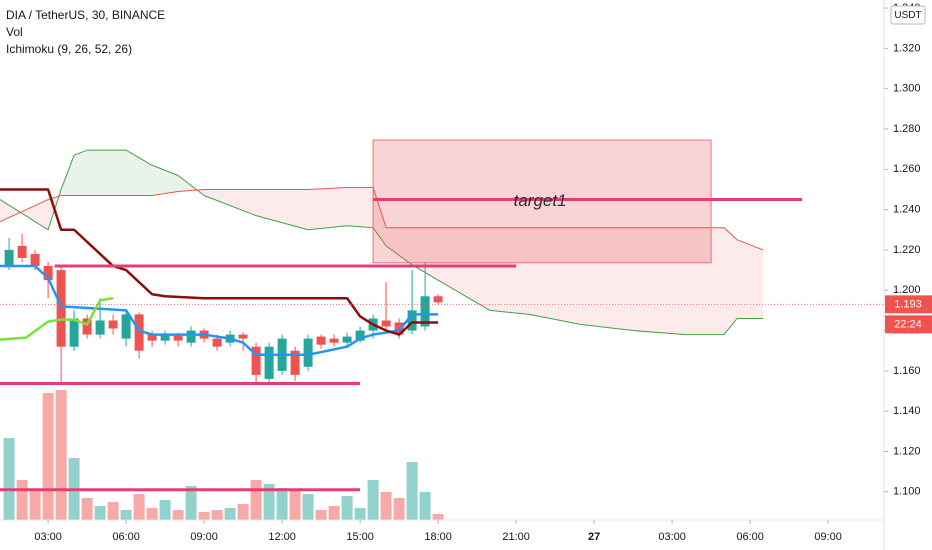 Image resolution: width=932 pixels, height=550 pixels. Describe the element at coordinates (360, 537) in the screenshot. I see `x-tick-label: 15:00` at that location.